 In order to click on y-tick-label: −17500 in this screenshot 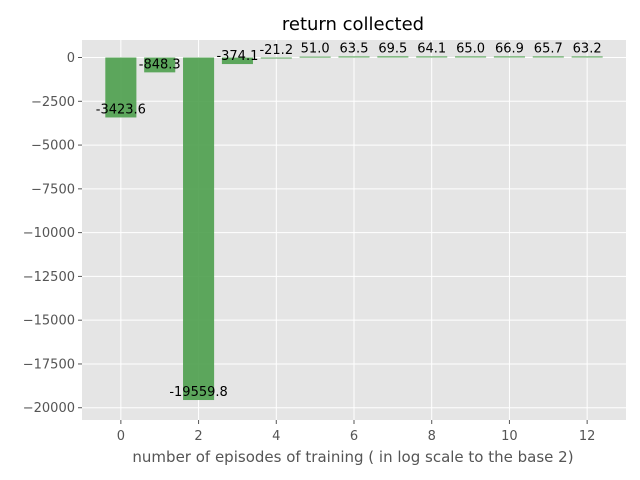, I will do `click(49, 364)`.